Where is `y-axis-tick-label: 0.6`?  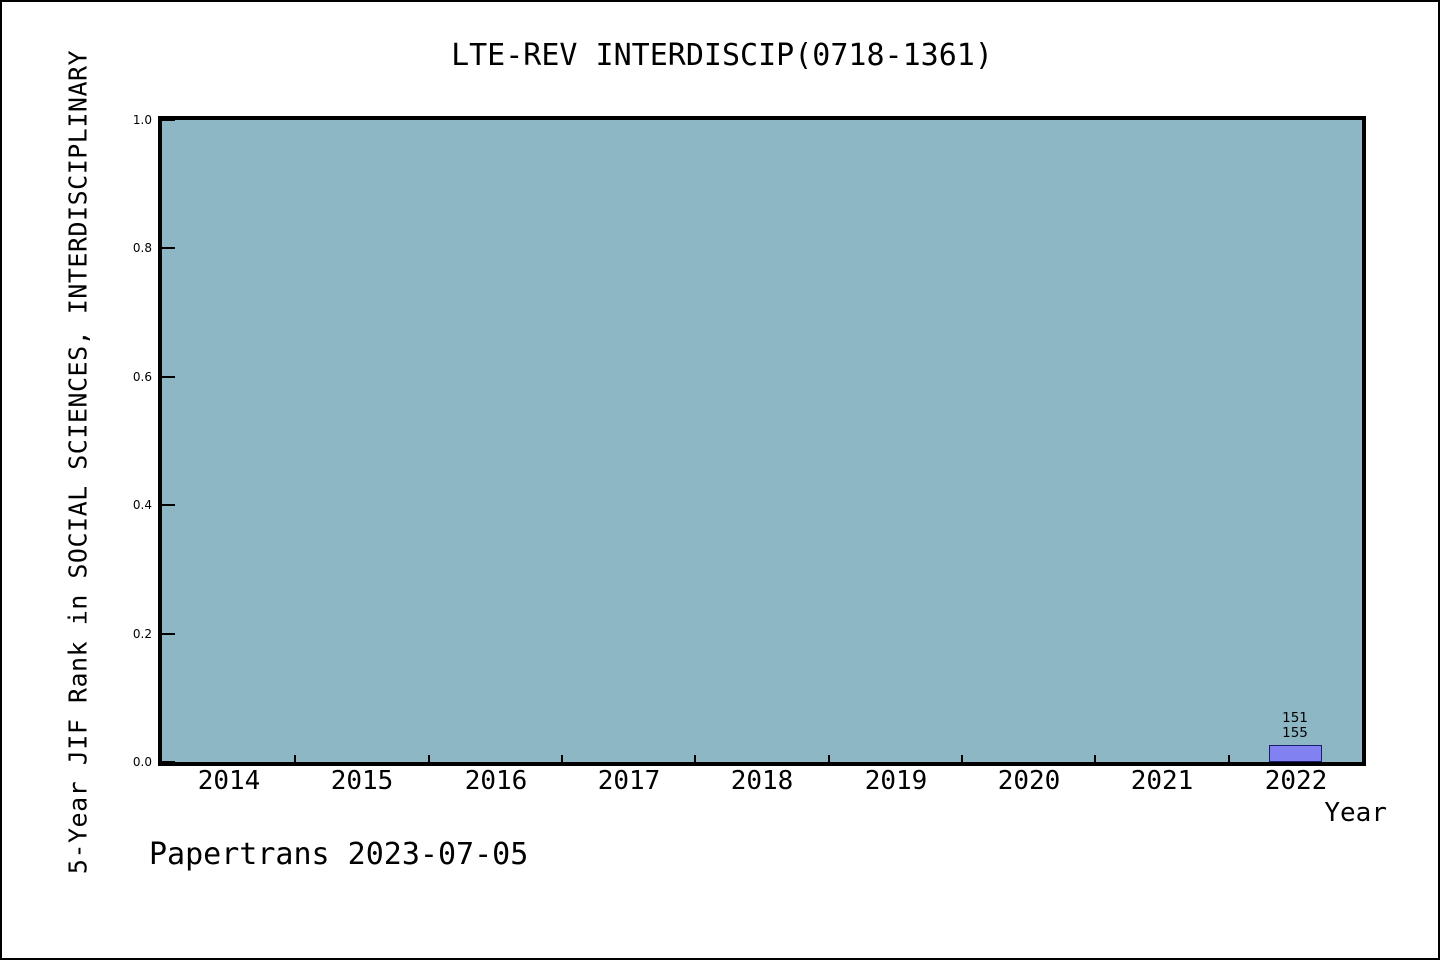
y-axis-tick-label: 0.6 is located at coordinates (142, 377).